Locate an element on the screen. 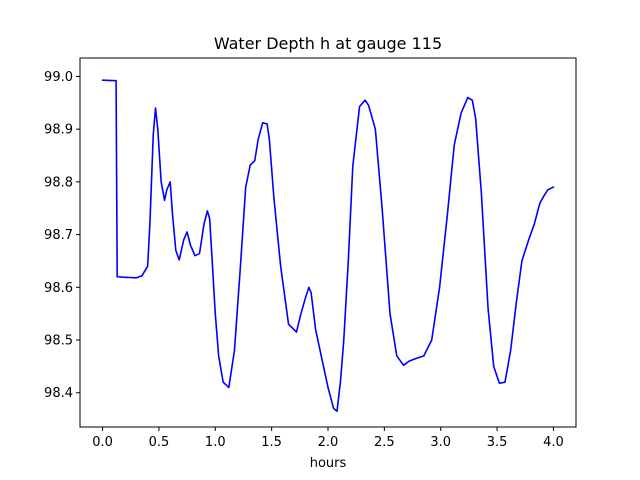 This screenshot has width=640, height=480. y-tick-label: 98.5 is located at coordinates (58, 341).